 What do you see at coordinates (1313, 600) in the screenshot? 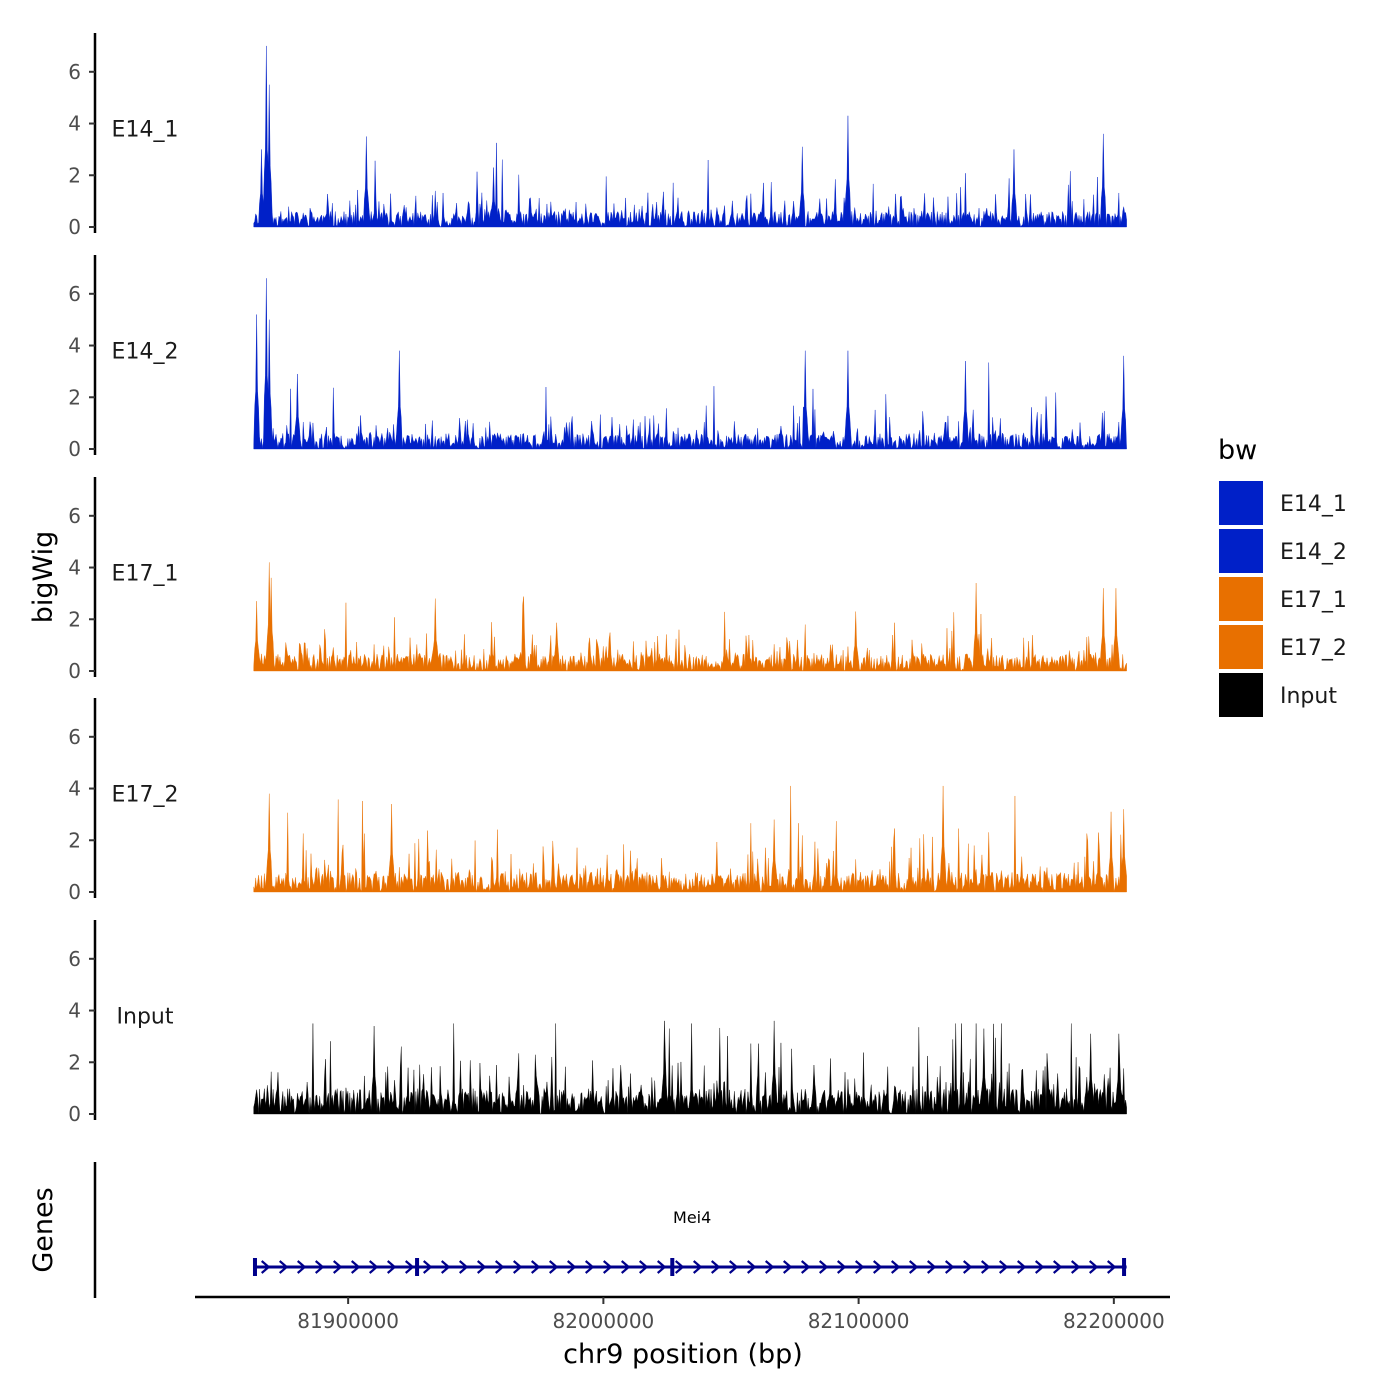
I see `legend-label: E17_1` at bounding box center [1313, 600].